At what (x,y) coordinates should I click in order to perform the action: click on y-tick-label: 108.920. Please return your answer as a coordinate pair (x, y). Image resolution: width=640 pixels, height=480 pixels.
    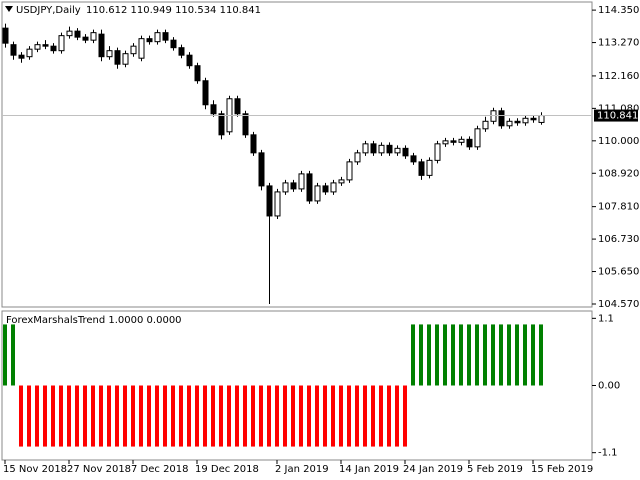
    Looking at the image, I should click on (618, 173).